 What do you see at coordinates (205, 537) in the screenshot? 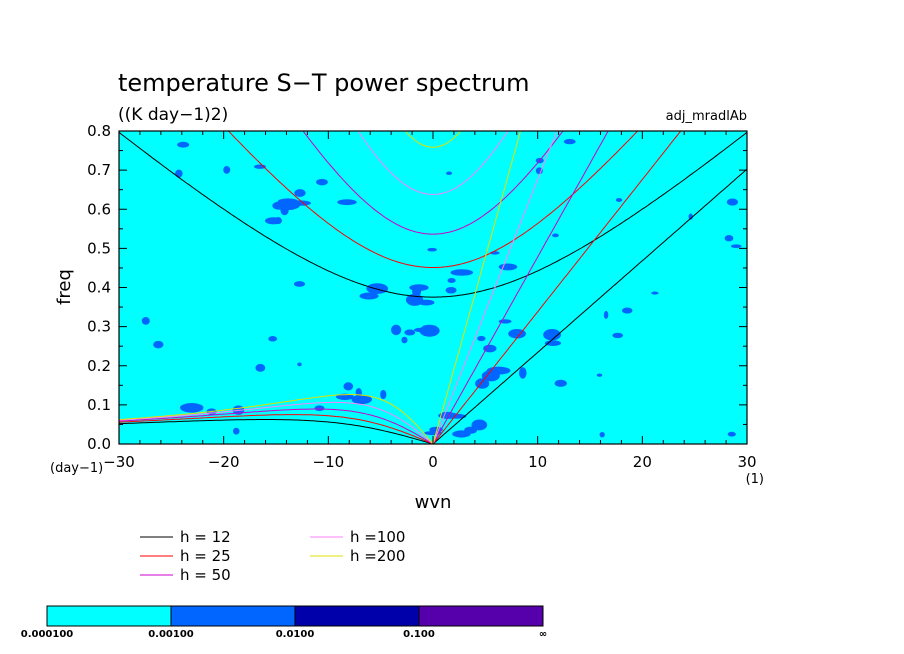
I see `legend-label: h = 12` at bounding box center [205, 537].